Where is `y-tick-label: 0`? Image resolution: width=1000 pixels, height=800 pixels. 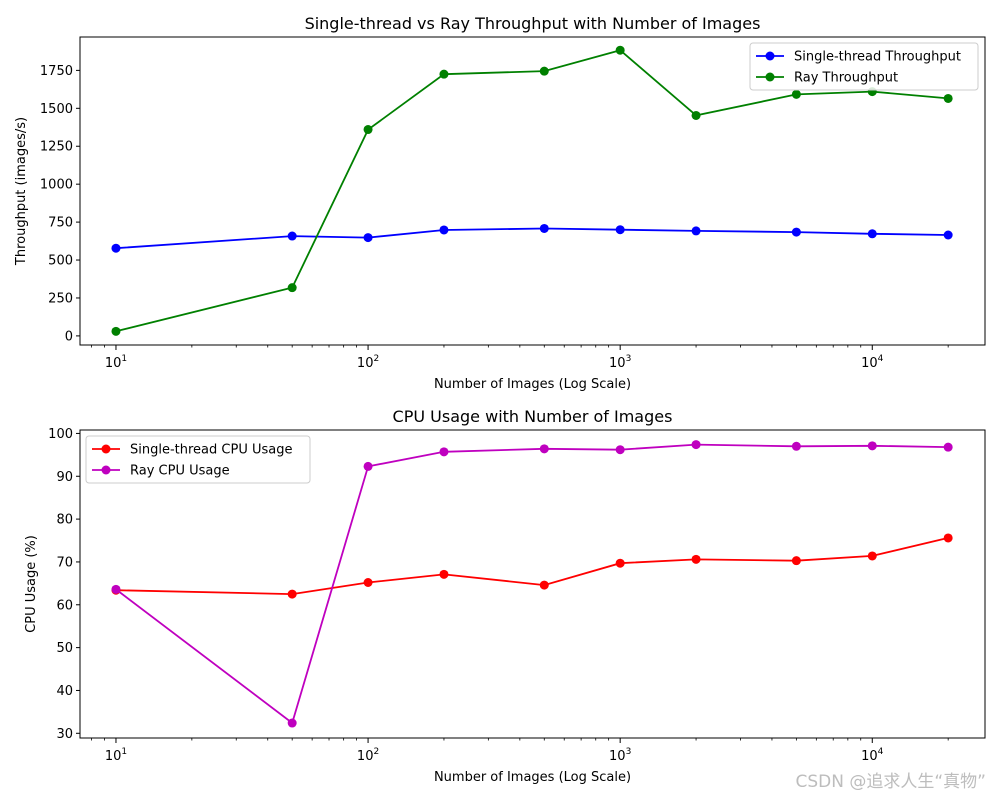 y-tick-label: 0 is located at coordinates (69, 336).